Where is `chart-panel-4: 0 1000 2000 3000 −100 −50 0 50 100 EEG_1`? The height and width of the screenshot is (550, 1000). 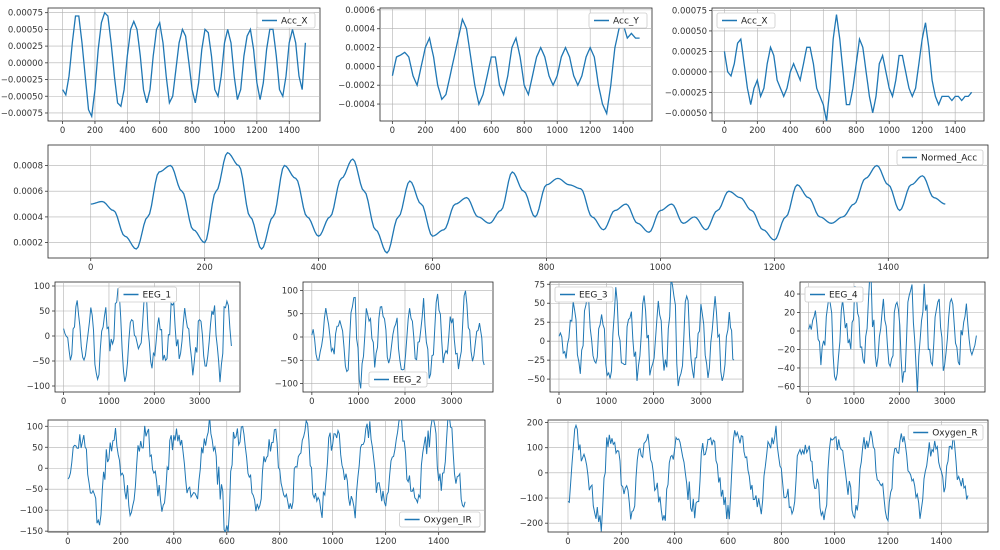 chart-panel-4: 0 1000 2000 3000 −100 −50 0 50 100 EEG_1 is located at coordinates (134, 344).